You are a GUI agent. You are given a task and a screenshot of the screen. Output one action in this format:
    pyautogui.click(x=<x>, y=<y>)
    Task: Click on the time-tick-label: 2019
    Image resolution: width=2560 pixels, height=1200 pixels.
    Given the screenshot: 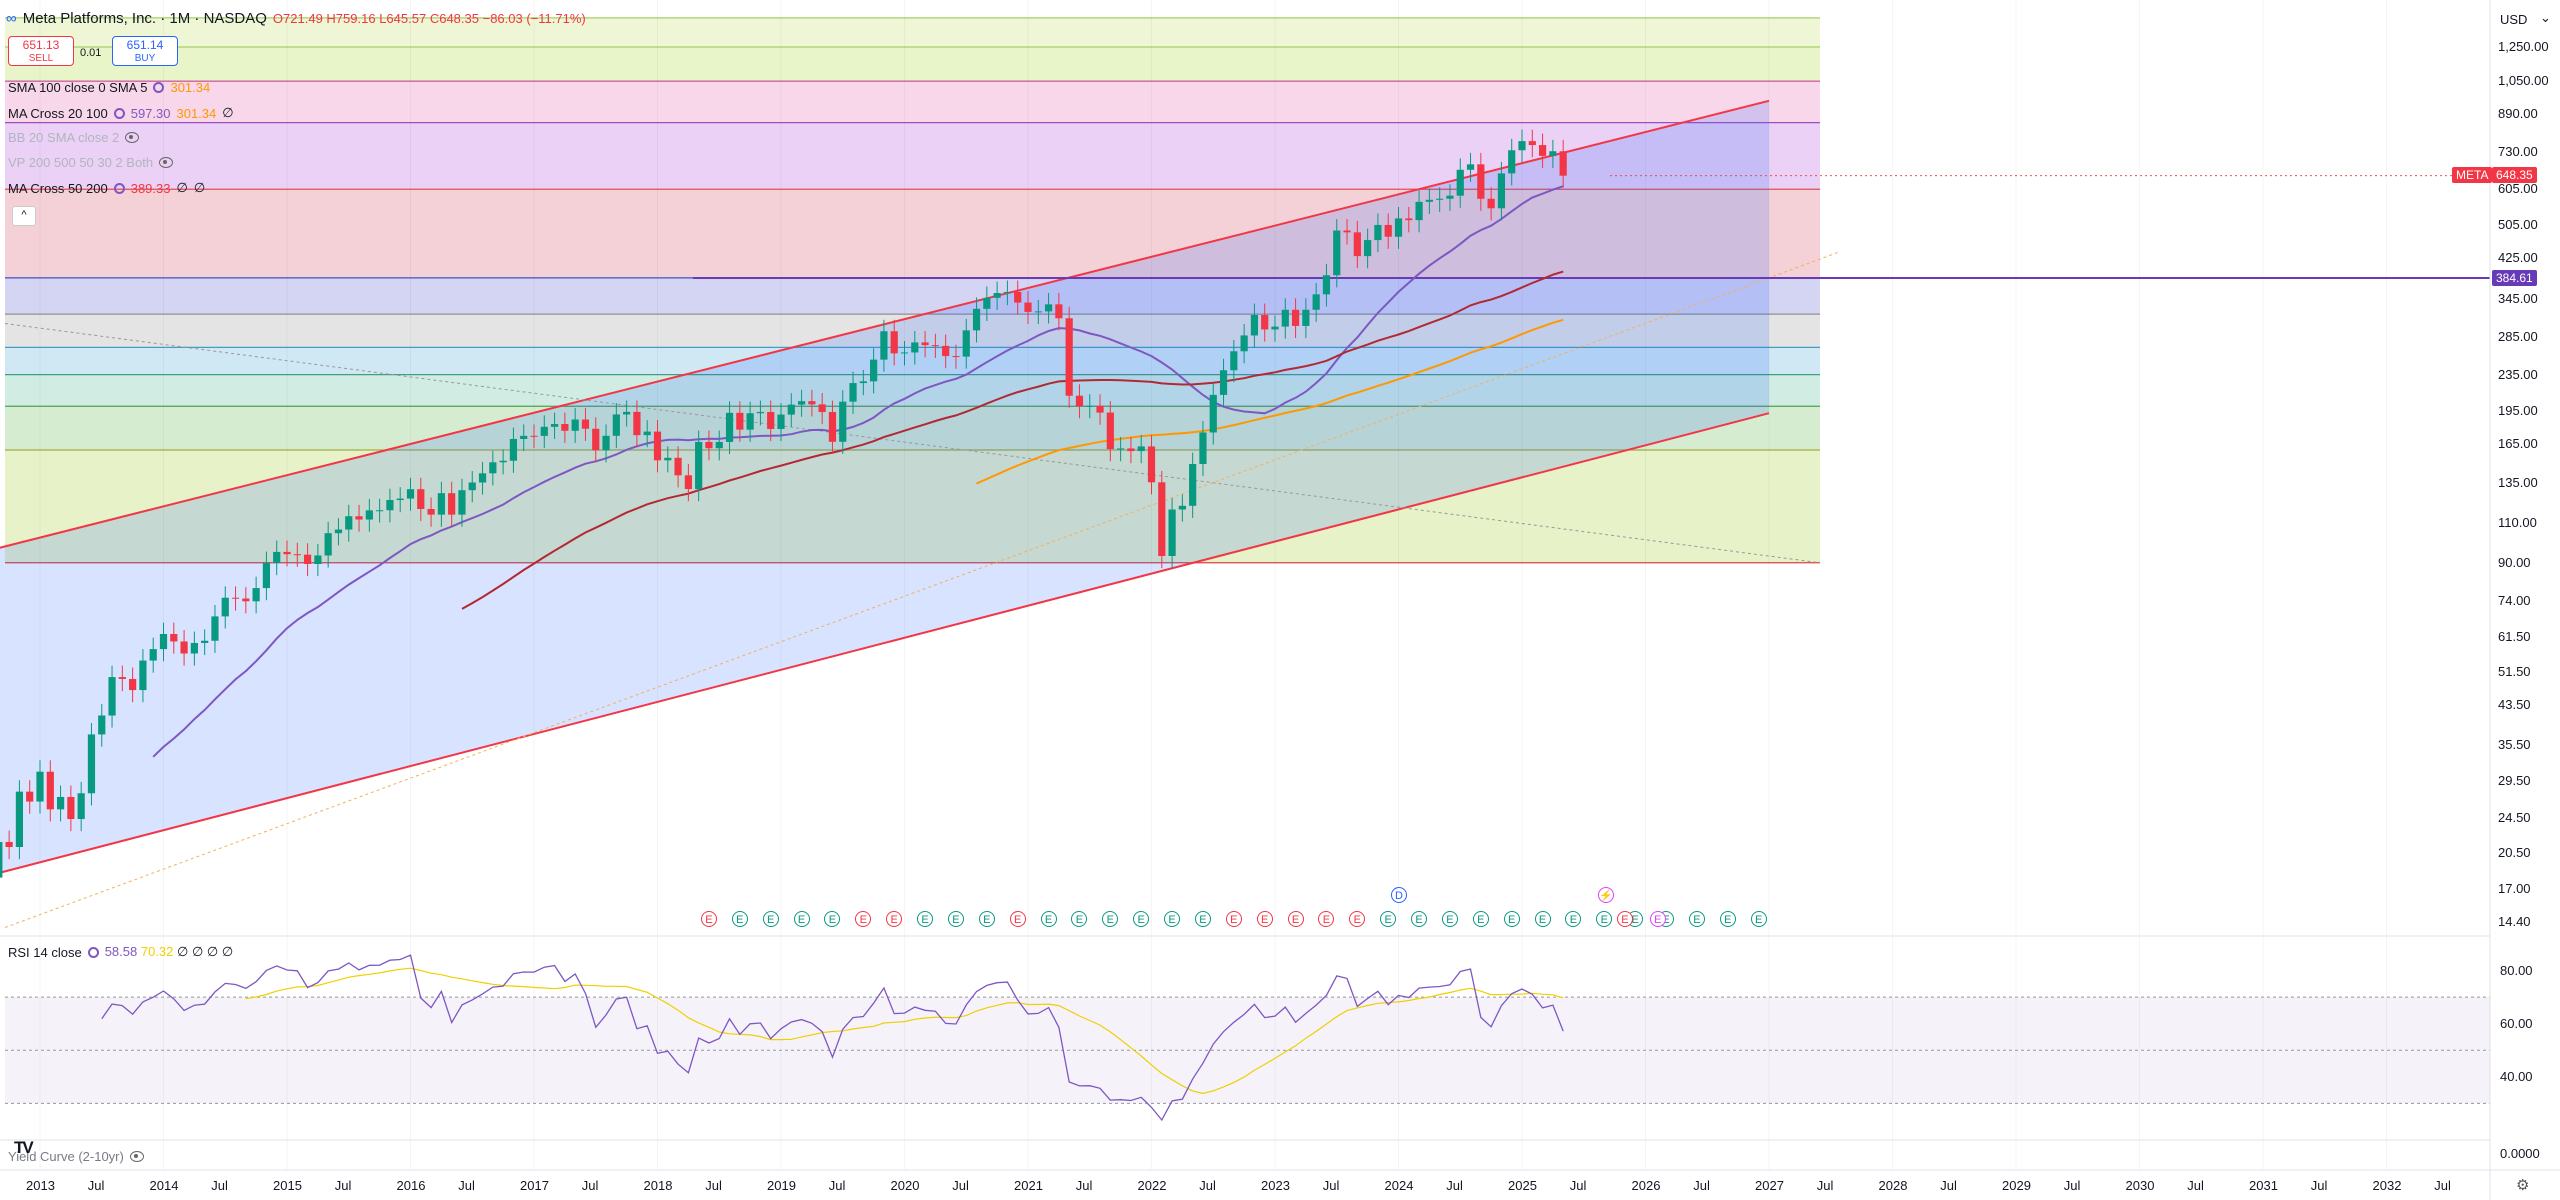 What is the action you would take?
    pyautogui.click(x=781, y=1185)
    